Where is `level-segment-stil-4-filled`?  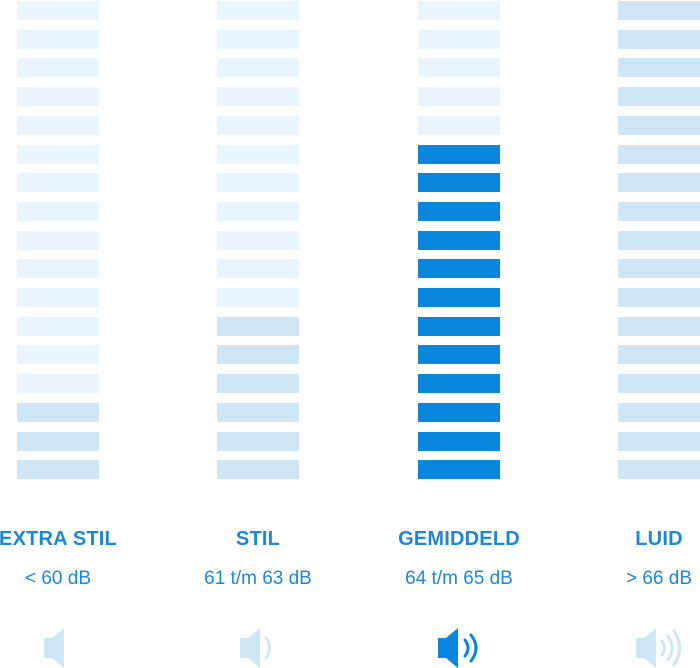
level-segment-stil-4-filled is located at coordinates (258, 384).